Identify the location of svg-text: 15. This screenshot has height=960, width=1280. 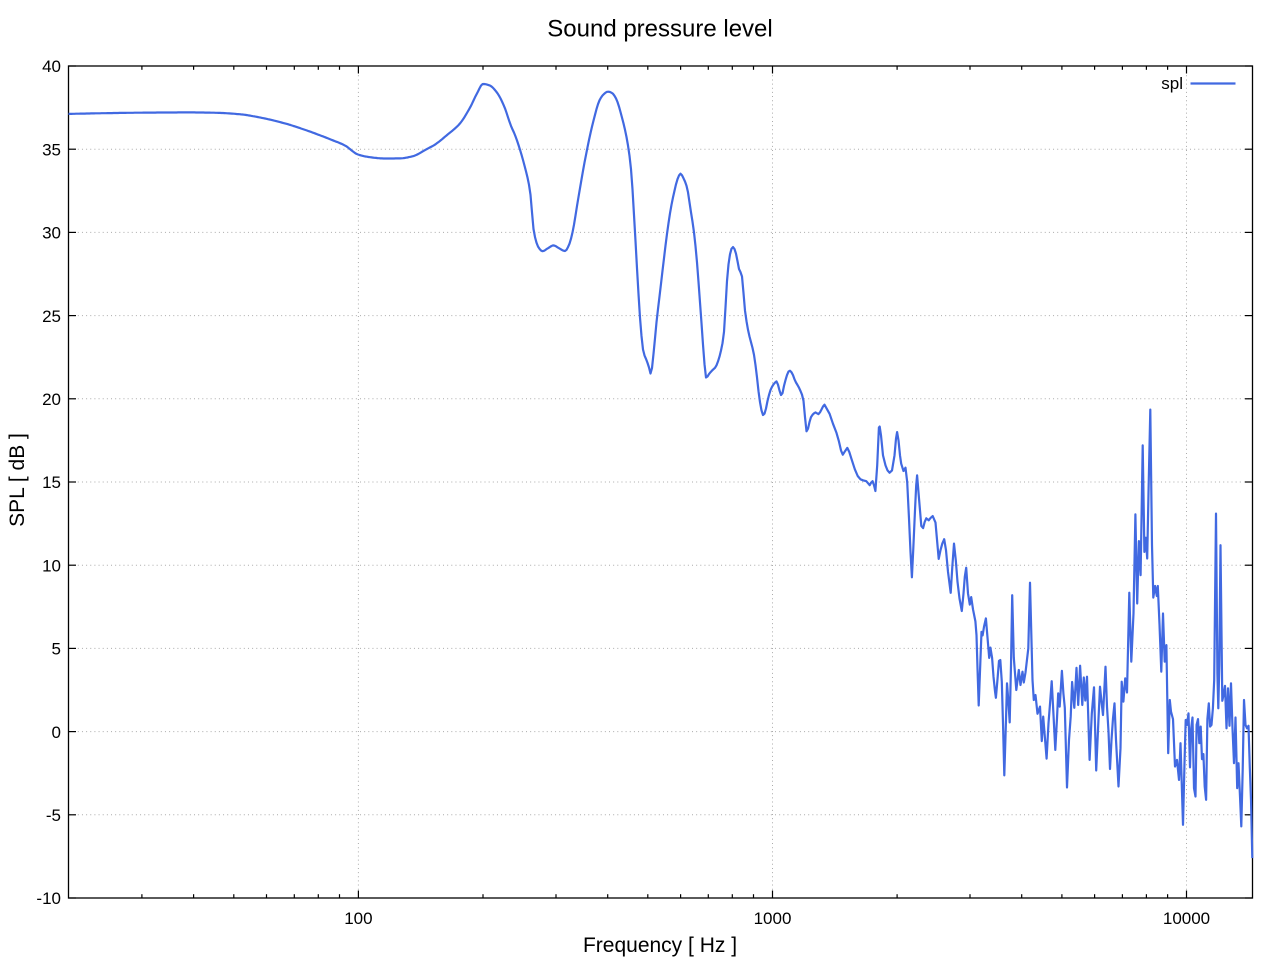
(51, 482).